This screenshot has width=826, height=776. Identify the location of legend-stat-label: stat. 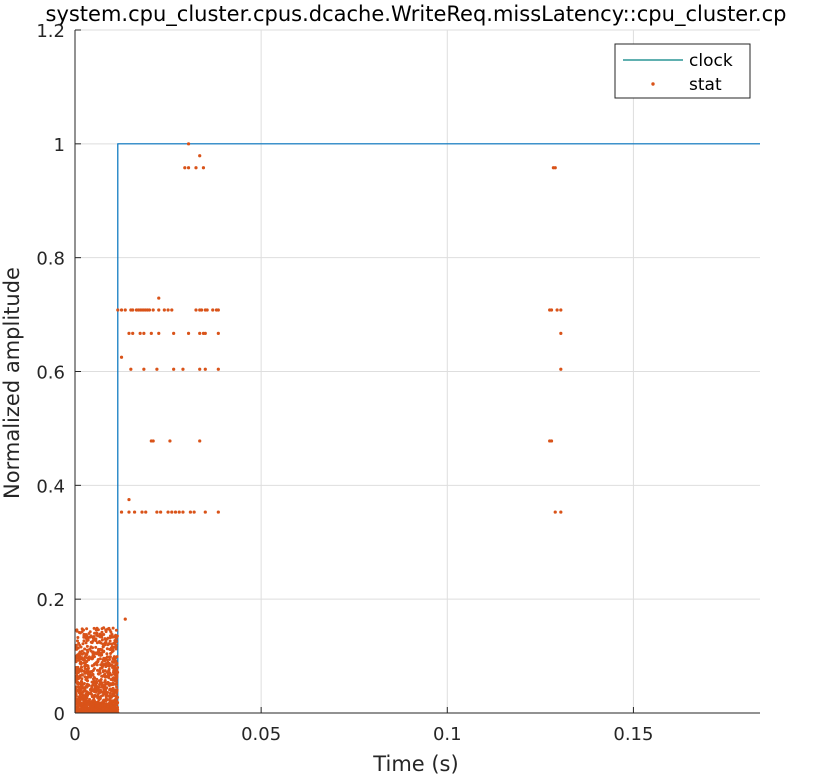
(705, 85).